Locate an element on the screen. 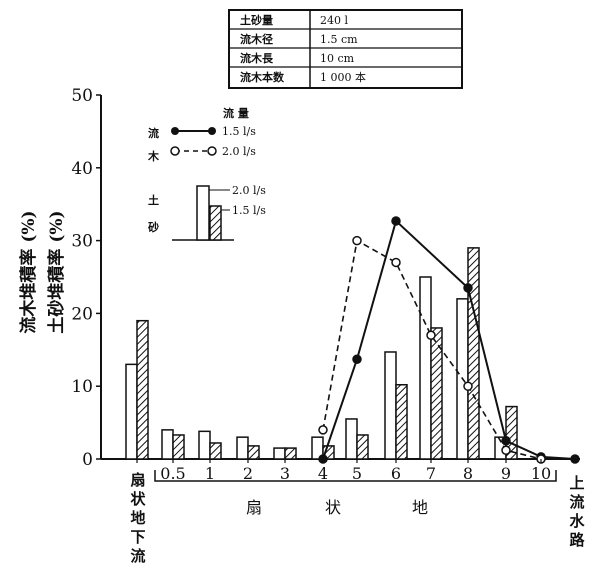 Image resolution: width=596 pixels, height=569 pixels. y-tick-label: 50 is located at coordinates (82, 96).